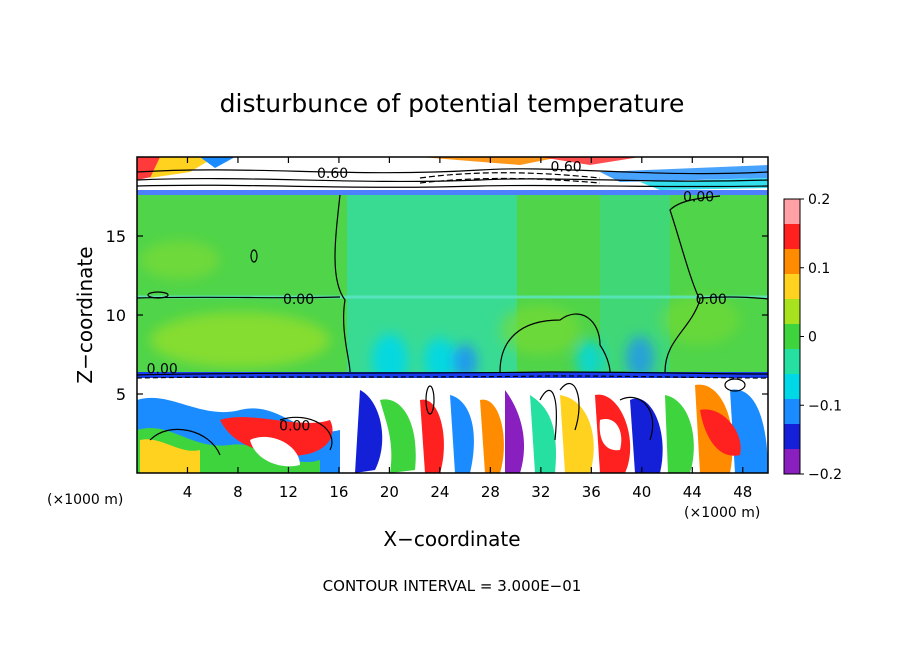  What do you see at coordinates (722, 513) in the screenshot?
I see `x-unit-right: (×1000 m)` at bounding box center [722, 513].